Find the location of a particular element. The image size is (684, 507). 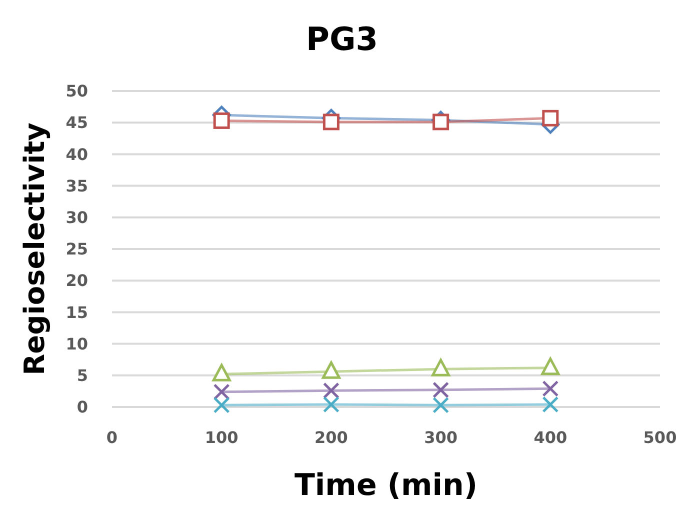

y-tick-label: 40 is located at coordinates (77, 154).